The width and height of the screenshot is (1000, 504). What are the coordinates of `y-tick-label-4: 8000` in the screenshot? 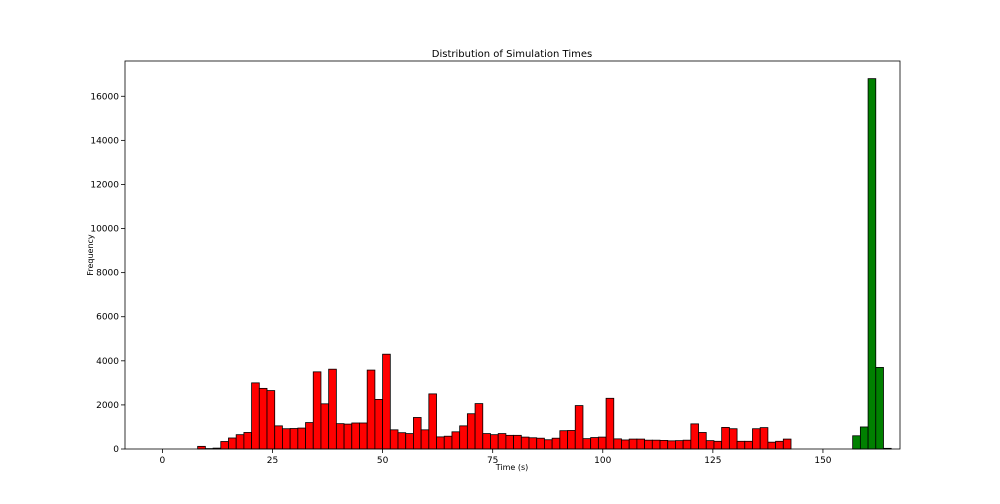 It's located at (107, 274).